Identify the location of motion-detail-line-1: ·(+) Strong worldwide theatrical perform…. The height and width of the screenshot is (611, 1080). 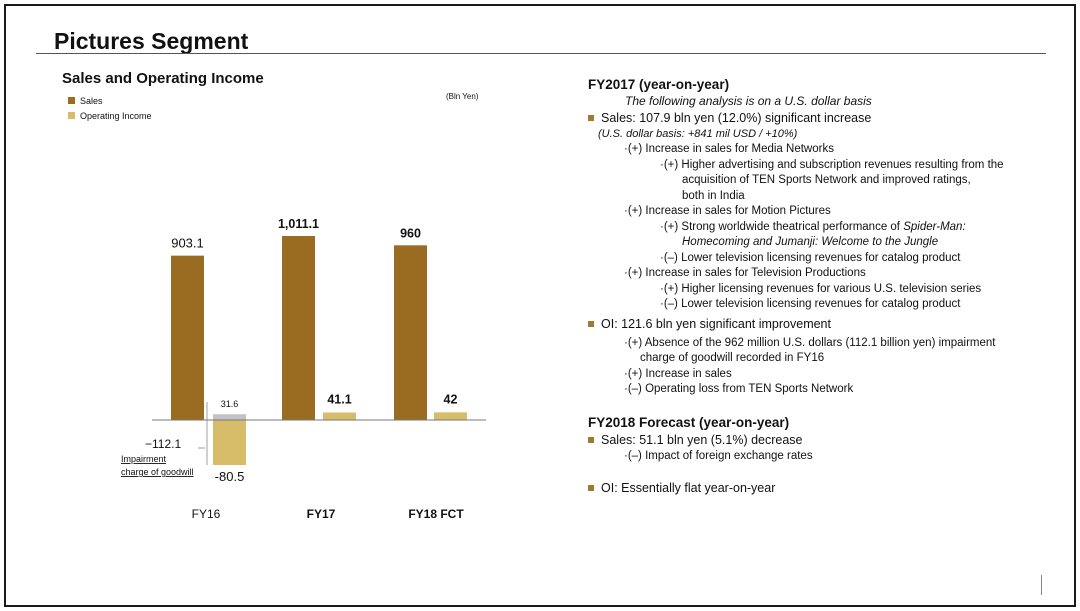
(813, 228).